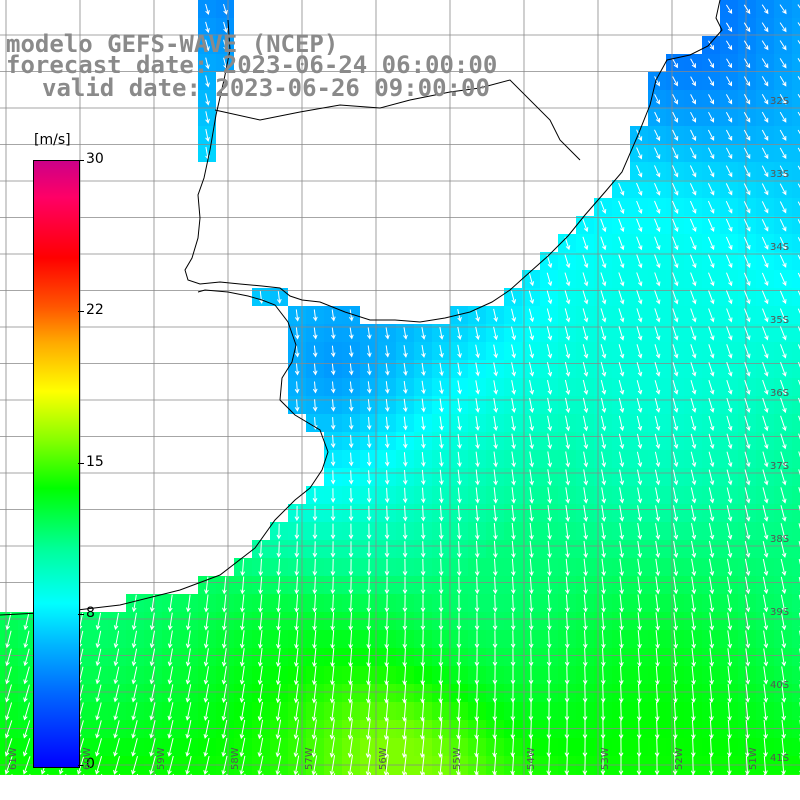 This screenshot has height=800, width=800. I want to click on colorbar-tick, so click(81, 614).